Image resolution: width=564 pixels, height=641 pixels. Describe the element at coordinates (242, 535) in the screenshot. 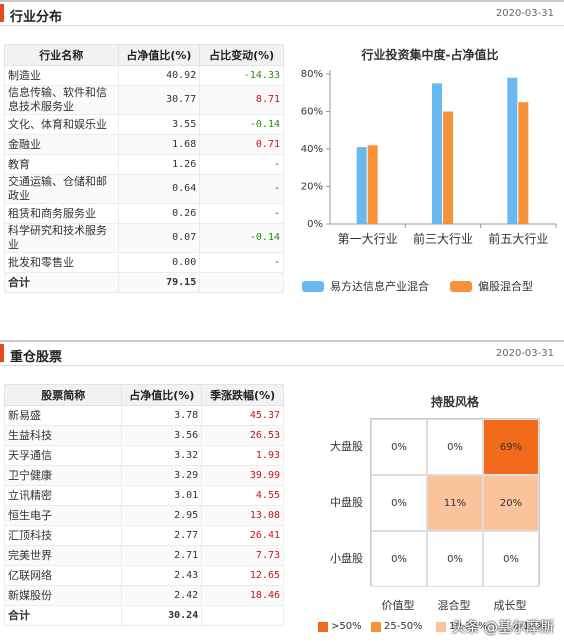

I see `stock-change: 26.41` at that location.